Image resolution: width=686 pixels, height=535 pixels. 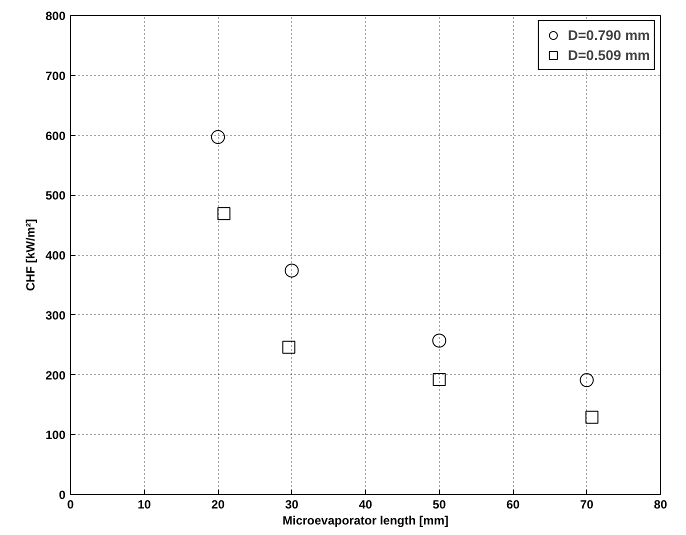 What do you see at coordinates (55, 135) in the screenshot?
I see `y-tick-label: 600` at bounding box center [55, 135].